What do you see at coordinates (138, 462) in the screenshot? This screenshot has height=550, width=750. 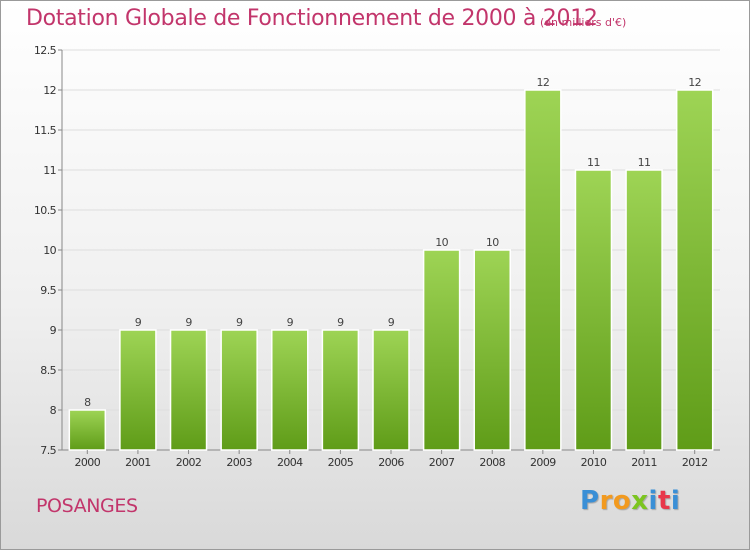 I see `x-tick-label: 2001` at bounding box center [138, 462].